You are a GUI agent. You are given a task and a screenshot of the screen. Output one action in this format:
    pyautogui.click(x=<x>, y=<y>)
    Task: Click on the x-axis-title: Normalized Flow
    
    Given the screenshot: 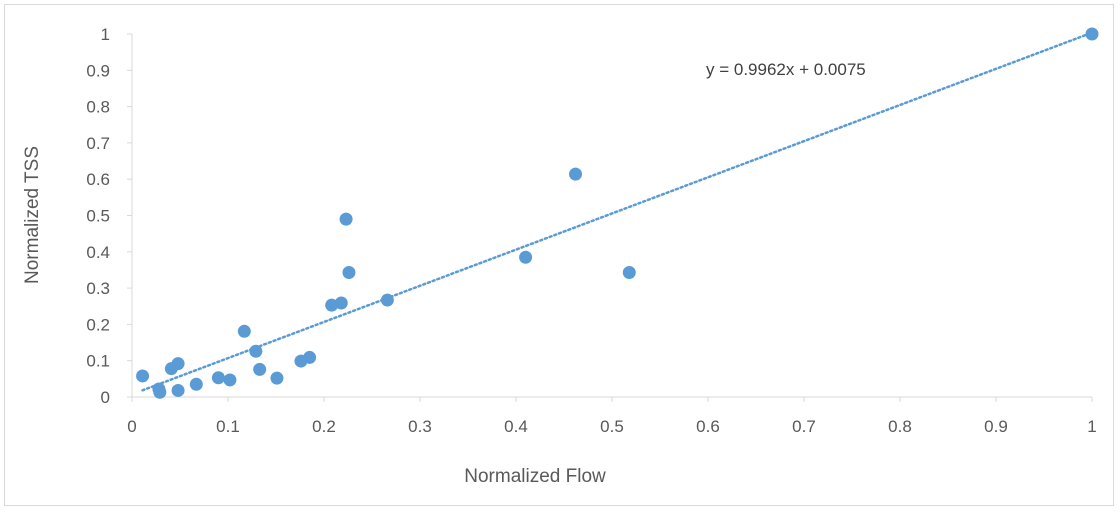 What is the action you would take?
    pyautogui.click(x=535, y=476)
    